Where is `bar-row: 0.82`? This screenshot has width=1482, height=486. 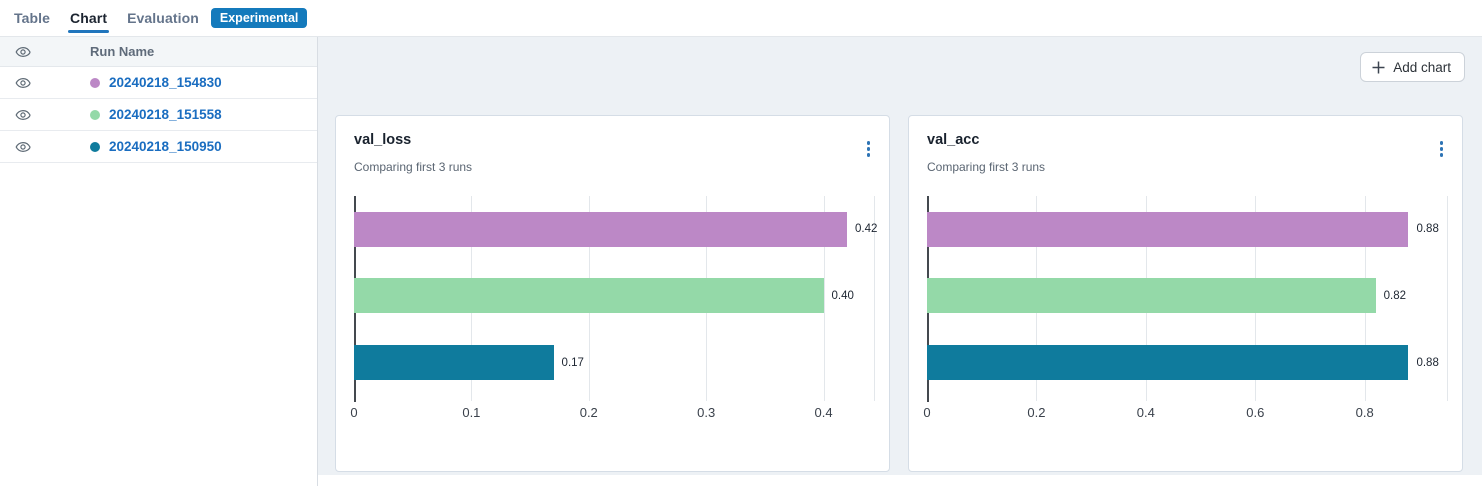 bar-row: 0.82 is located at coordinates (1187, 296).